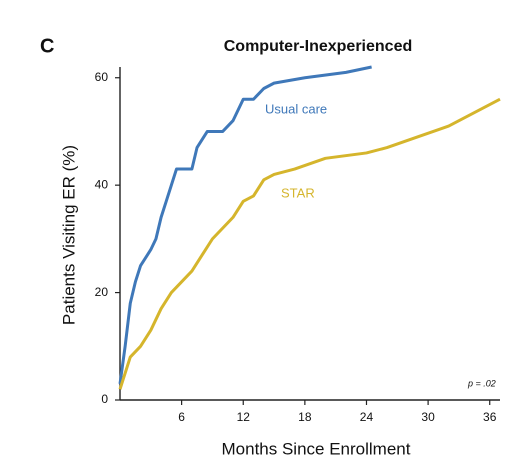 This screenshot has height=465, width=521. I want to click on annotation: Usual care, so click(296, 108).